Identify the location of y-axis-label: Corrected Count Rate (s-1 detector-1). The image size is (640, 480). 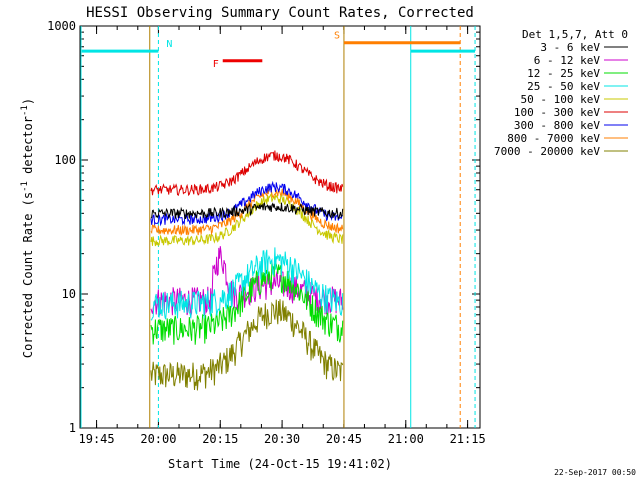
(27, 228).